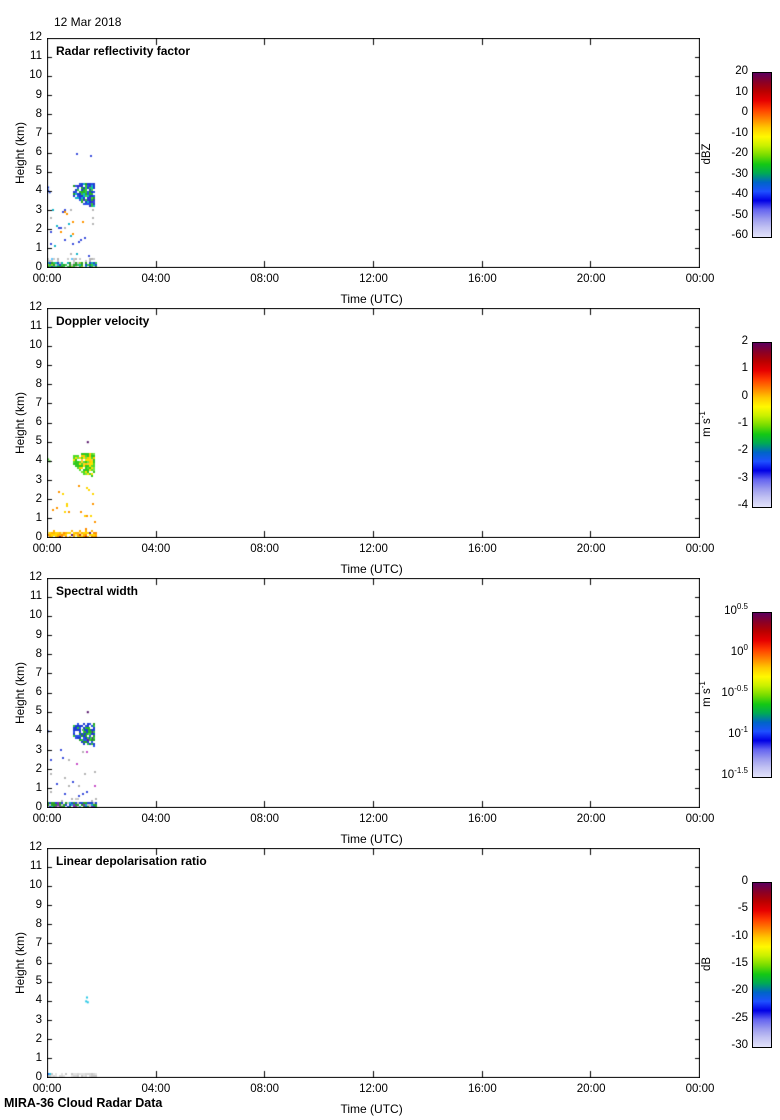  I want to click on colorbar-tick-label: -50, so click(739, 214).